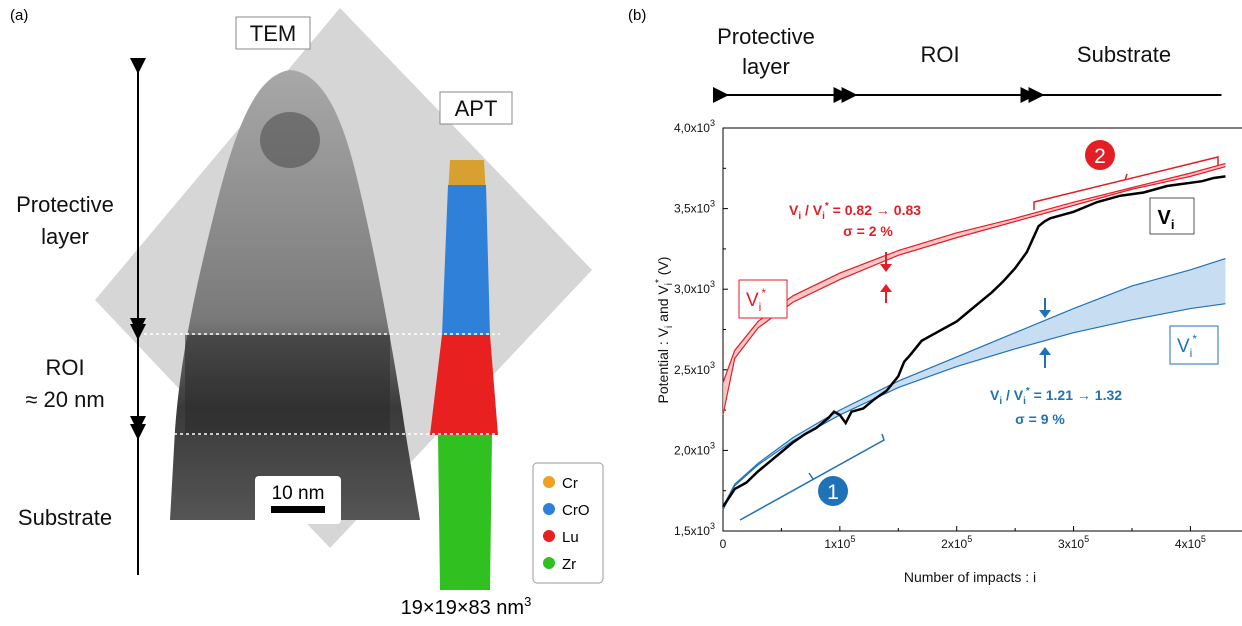 The width and height of the screenshot is (1242, 626). Describe the element at coordinates (1126, 177) in the screenshot. I see `fit-bracket-red-tick` at that location.